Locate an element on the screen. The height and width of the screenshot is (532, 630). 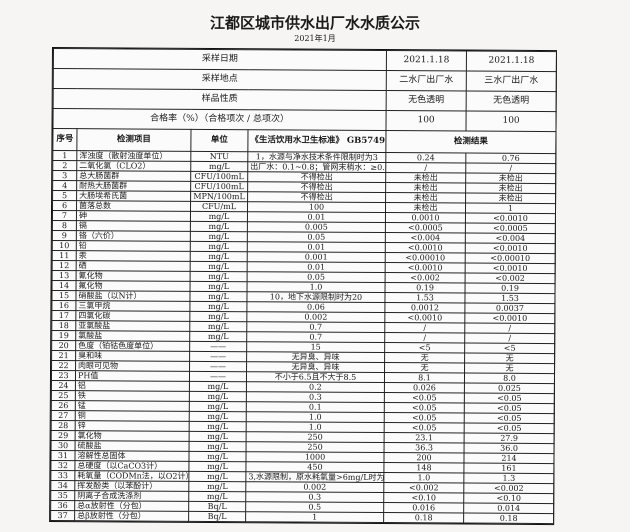
result-plant2: <0.002 is located at coordinates (425, 278).